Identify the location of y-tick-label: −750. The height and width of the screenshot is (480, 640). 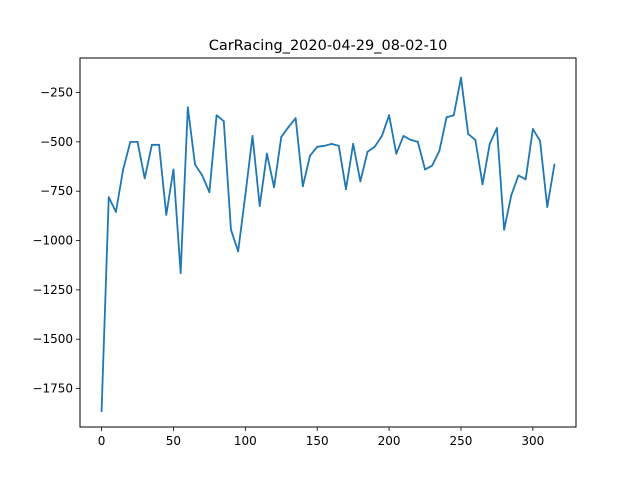
(56, 191).